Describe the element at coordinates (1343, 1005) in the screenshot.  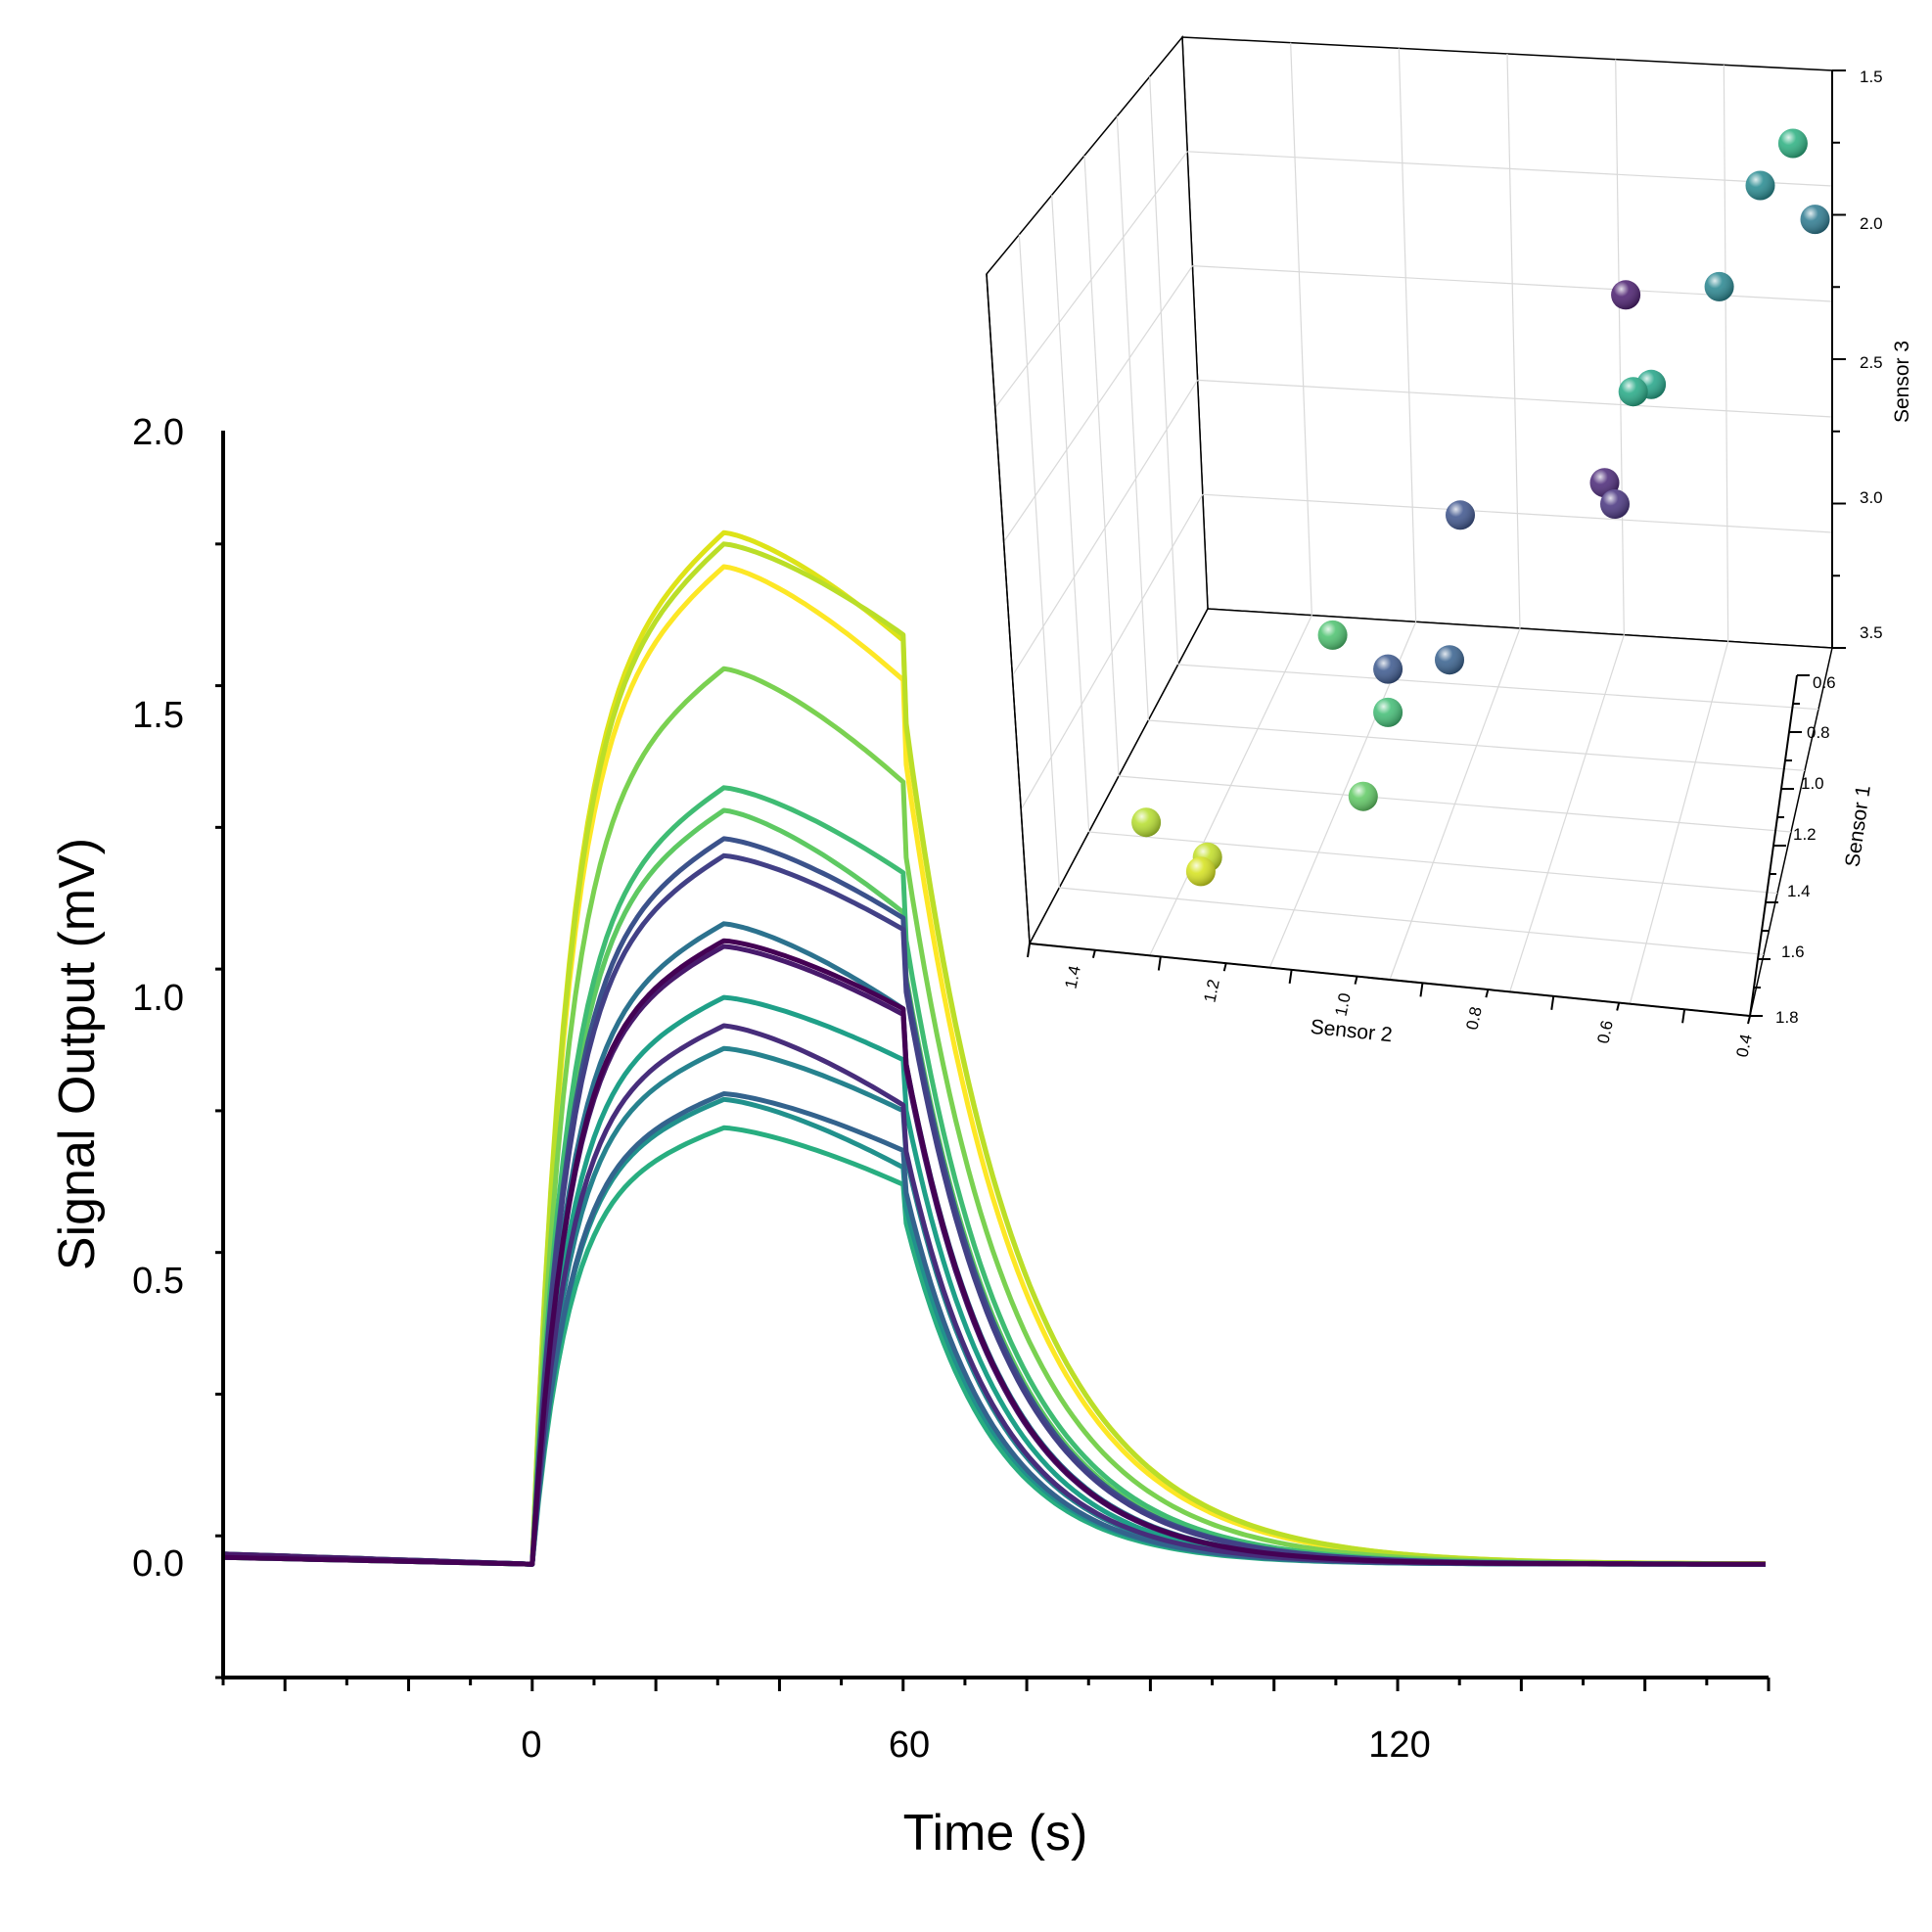
I see `sensor2-tick-label: 1.0` at that location.